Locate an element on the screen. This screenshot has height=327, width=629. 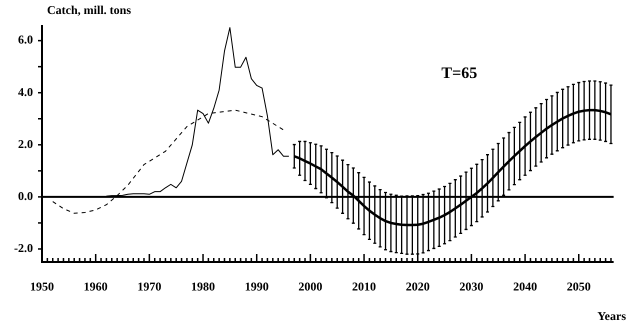
x-tick-label: 2050 is located at coordinates (578, 286).